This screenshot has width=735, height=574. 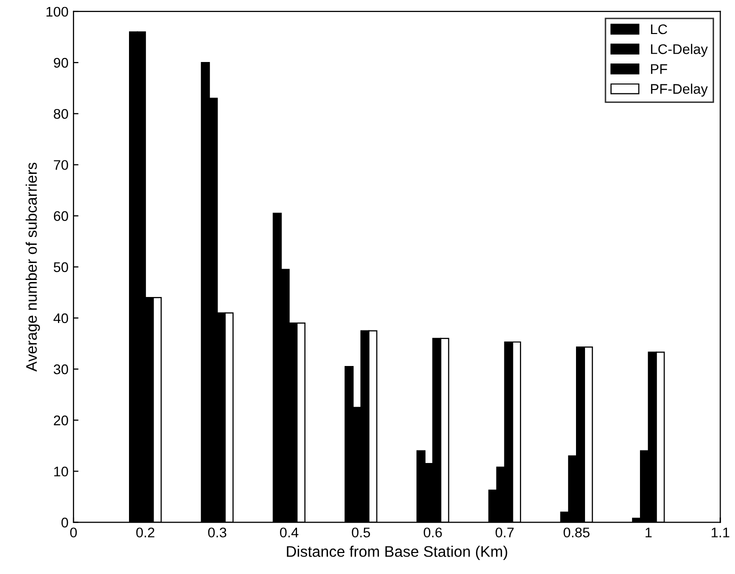 I want to click on x-tick-label: 0.3, so click(x=217, y=533).